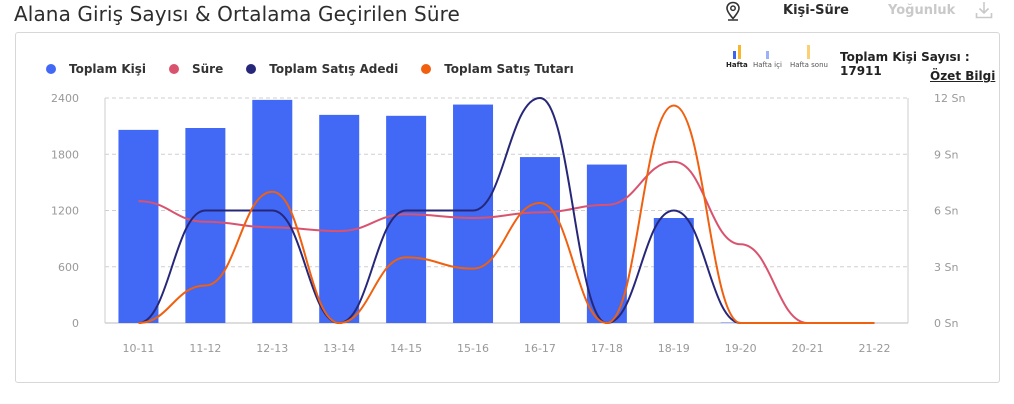  What do you see at coordinates (272, 348) in the screenshot?
I see `x-tick-label: 12-13` at bounding box center [272, 348].